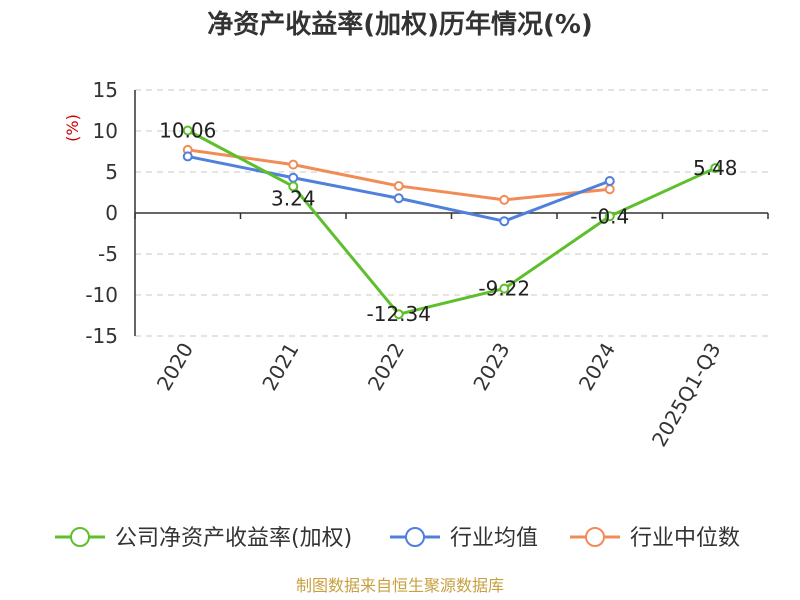 This screenshot has width=800, height=600. I want to click on x-tick-label: 2022, so click(386, 367).